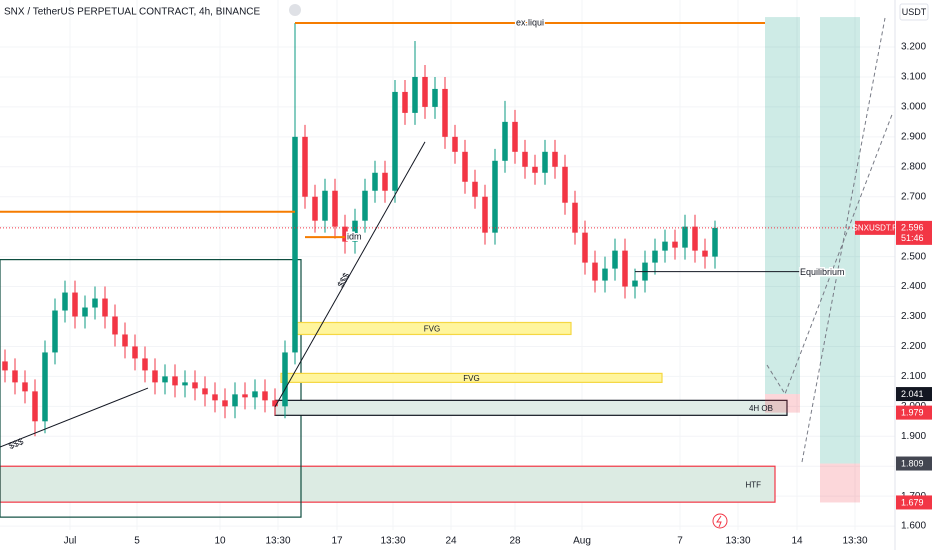  What do you see at coordinates (582, 541) in the screenshot?
I see `x-tick-label: Aug` at bounding box center [582, 541].